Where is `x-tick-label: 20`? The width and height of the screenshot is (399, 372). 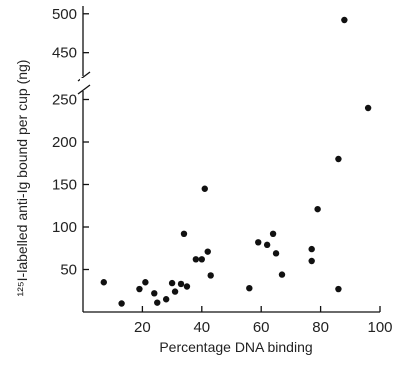 x-tick-label: 20 is located at coordinates (142, 327).